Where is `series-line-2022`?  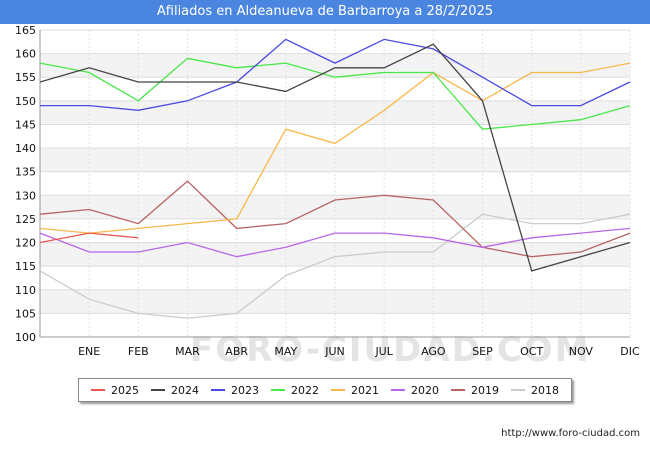
series-line-2022 is located at coordinates (335, 93).